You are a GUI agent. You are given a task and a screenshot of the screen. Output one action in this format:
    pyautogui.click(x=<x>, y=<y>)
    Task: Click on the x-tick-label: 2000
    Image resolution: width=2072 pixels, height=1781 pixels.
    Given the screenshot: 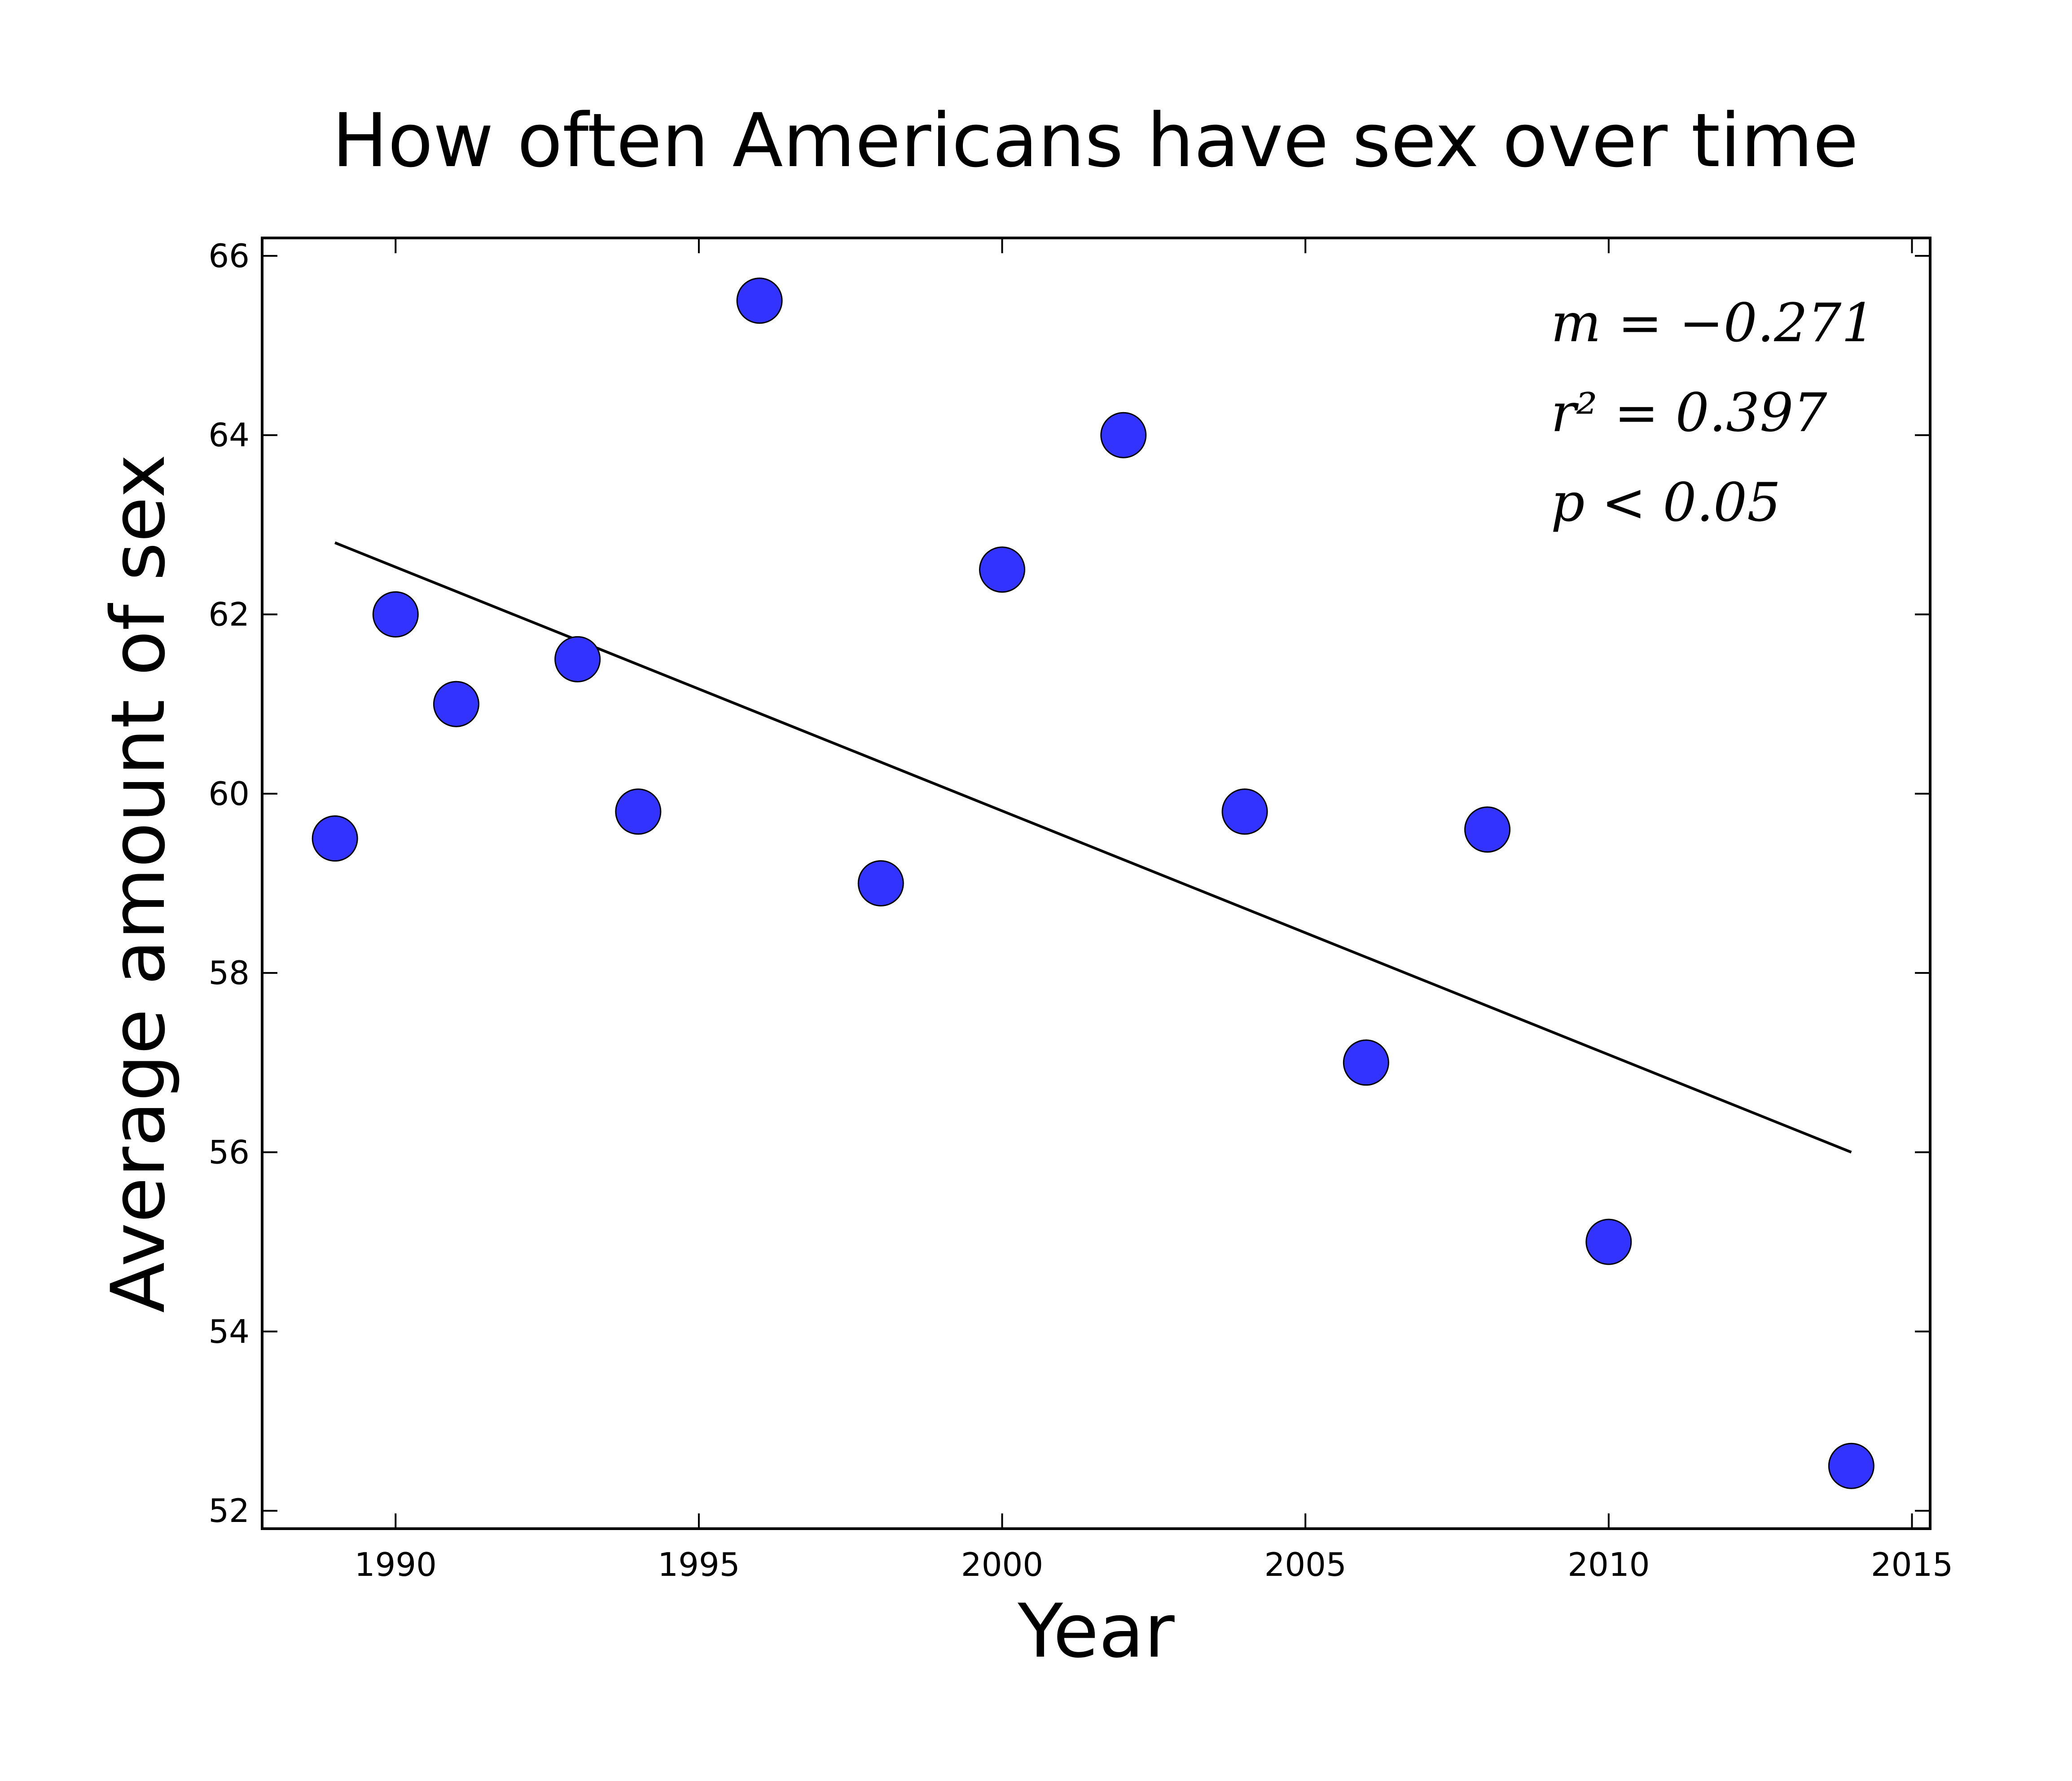 What is the action you would take?
    pyautogui.click(x=1002, y=1564)
    